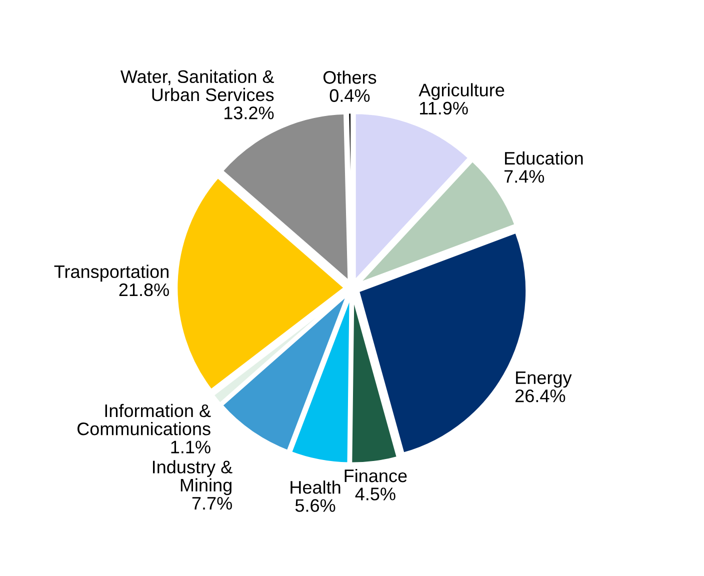  Describe the element at coordinates (315, 487) in the screenshot. I see `slice-label: Health` at that location.